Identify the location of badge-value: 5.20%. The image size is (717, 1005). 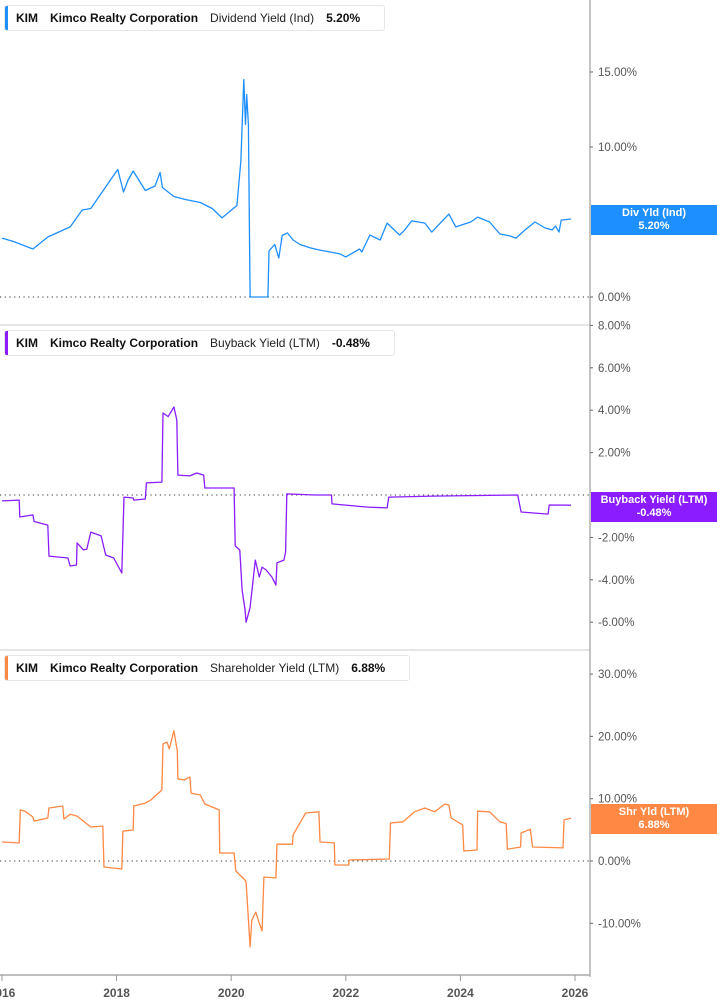
(654, 226).